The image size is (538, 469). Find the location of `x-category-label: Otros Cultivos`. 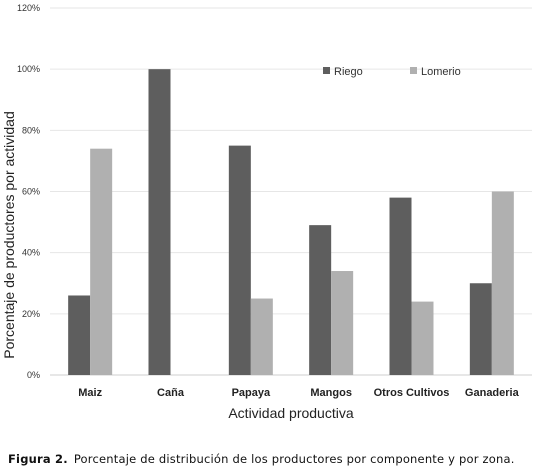

x-category-label: Otros Cultivos is located at coordinates (412, 393).